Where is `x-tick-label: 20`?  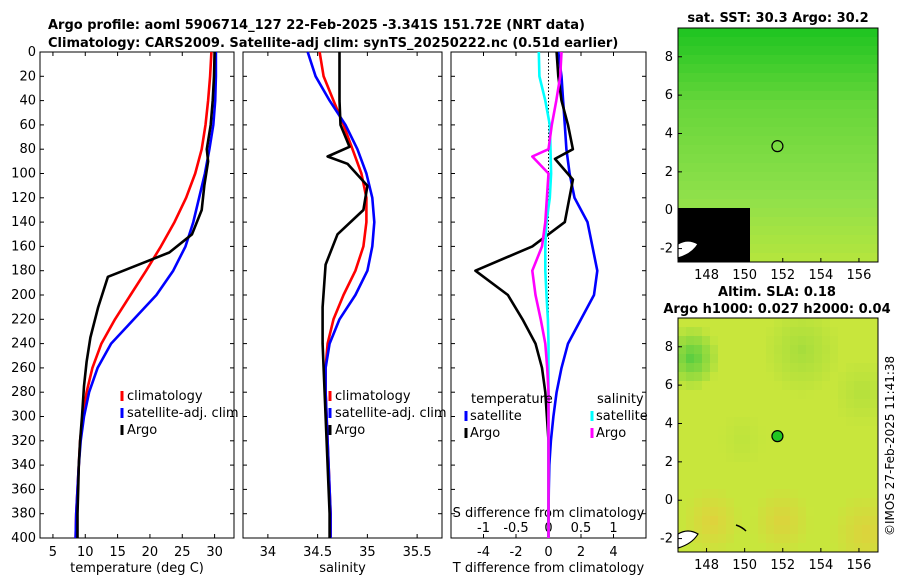
x-tick-label: 20 is located at coordinates (150, 552).